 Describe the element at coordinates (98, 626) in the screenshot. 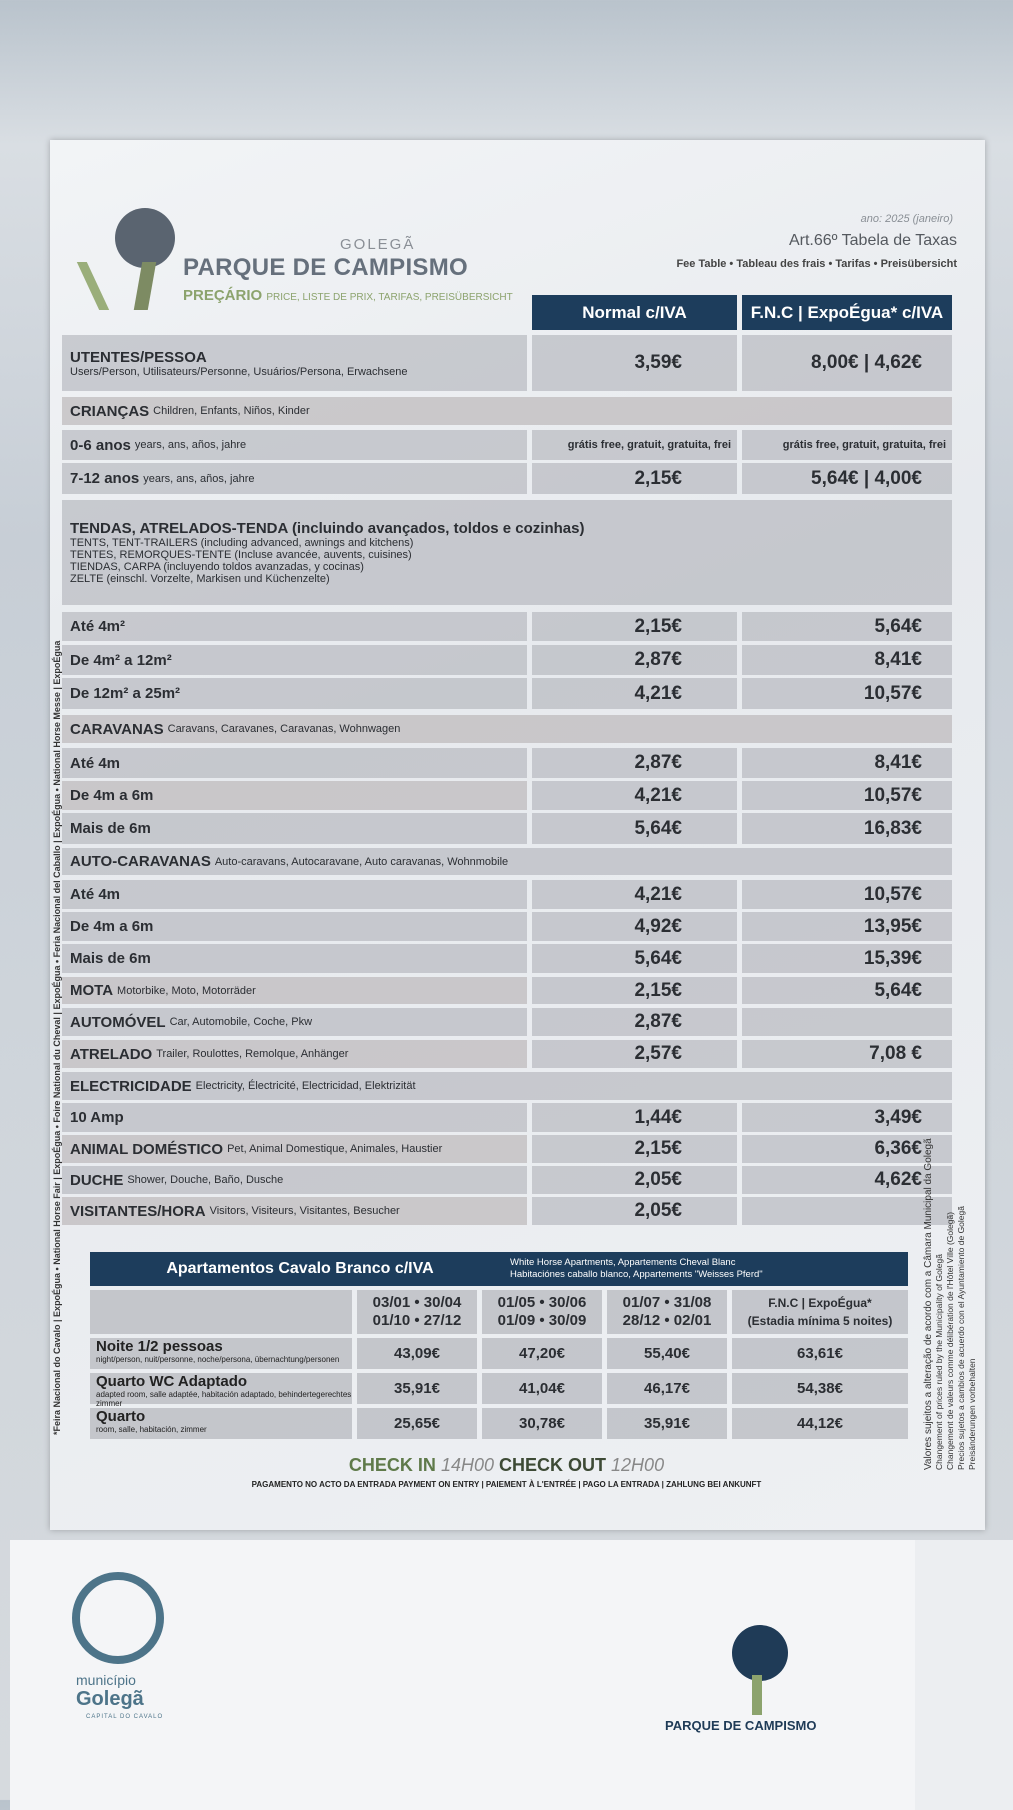

I see `row-title: Até 4m²` at that location.